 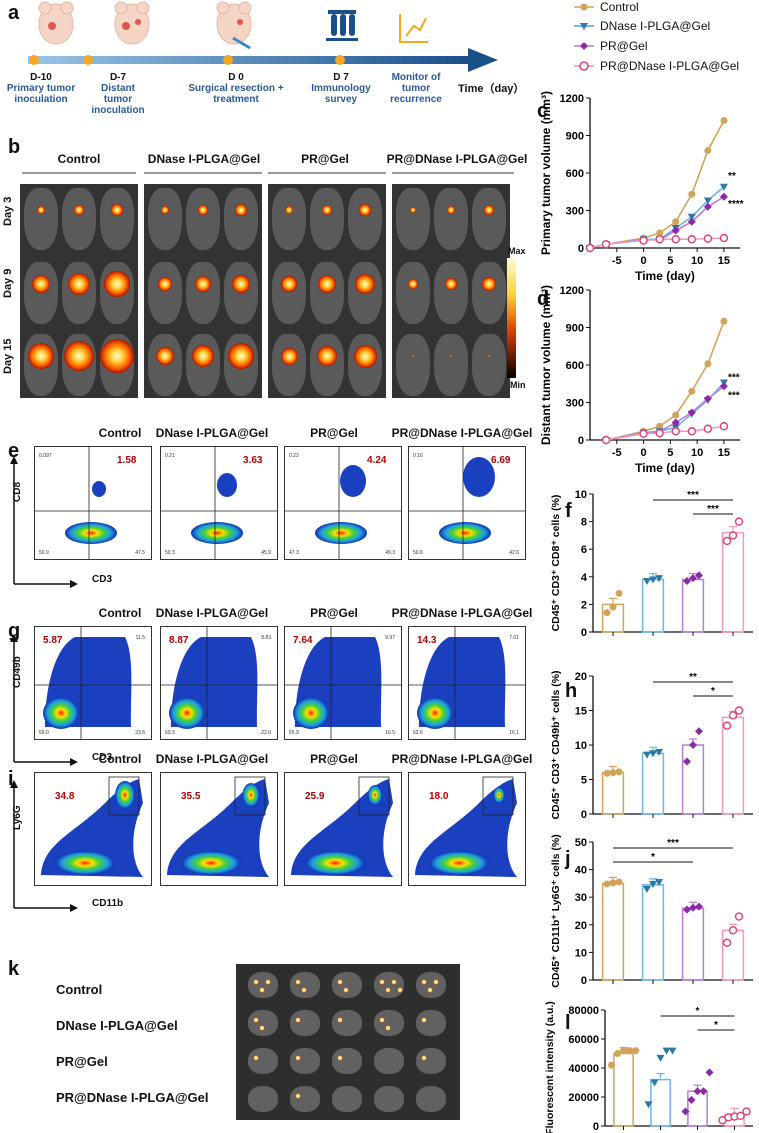 I want to click on y-tick-label: 30, so click(x=581, y=898).